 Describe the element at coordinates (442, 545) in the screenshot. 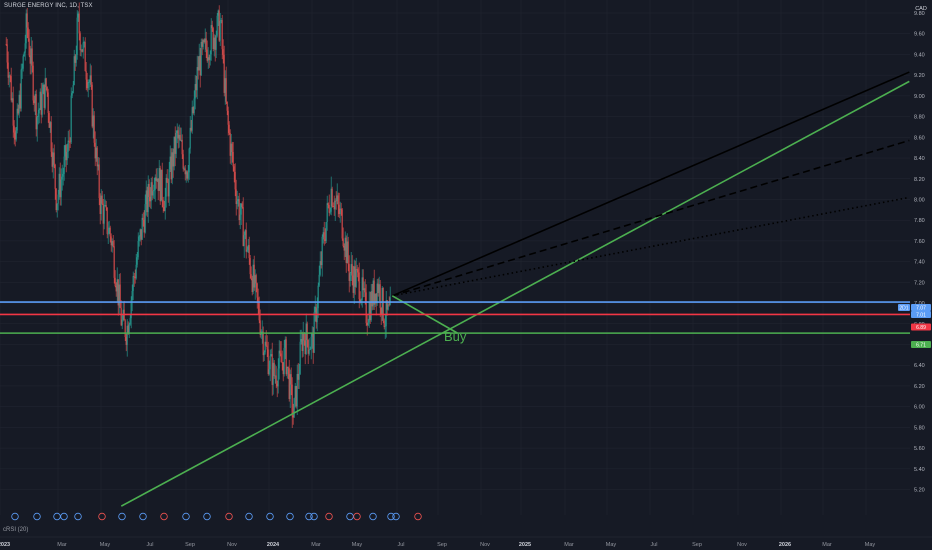

I see `time-tick-label: Sep` at that location.